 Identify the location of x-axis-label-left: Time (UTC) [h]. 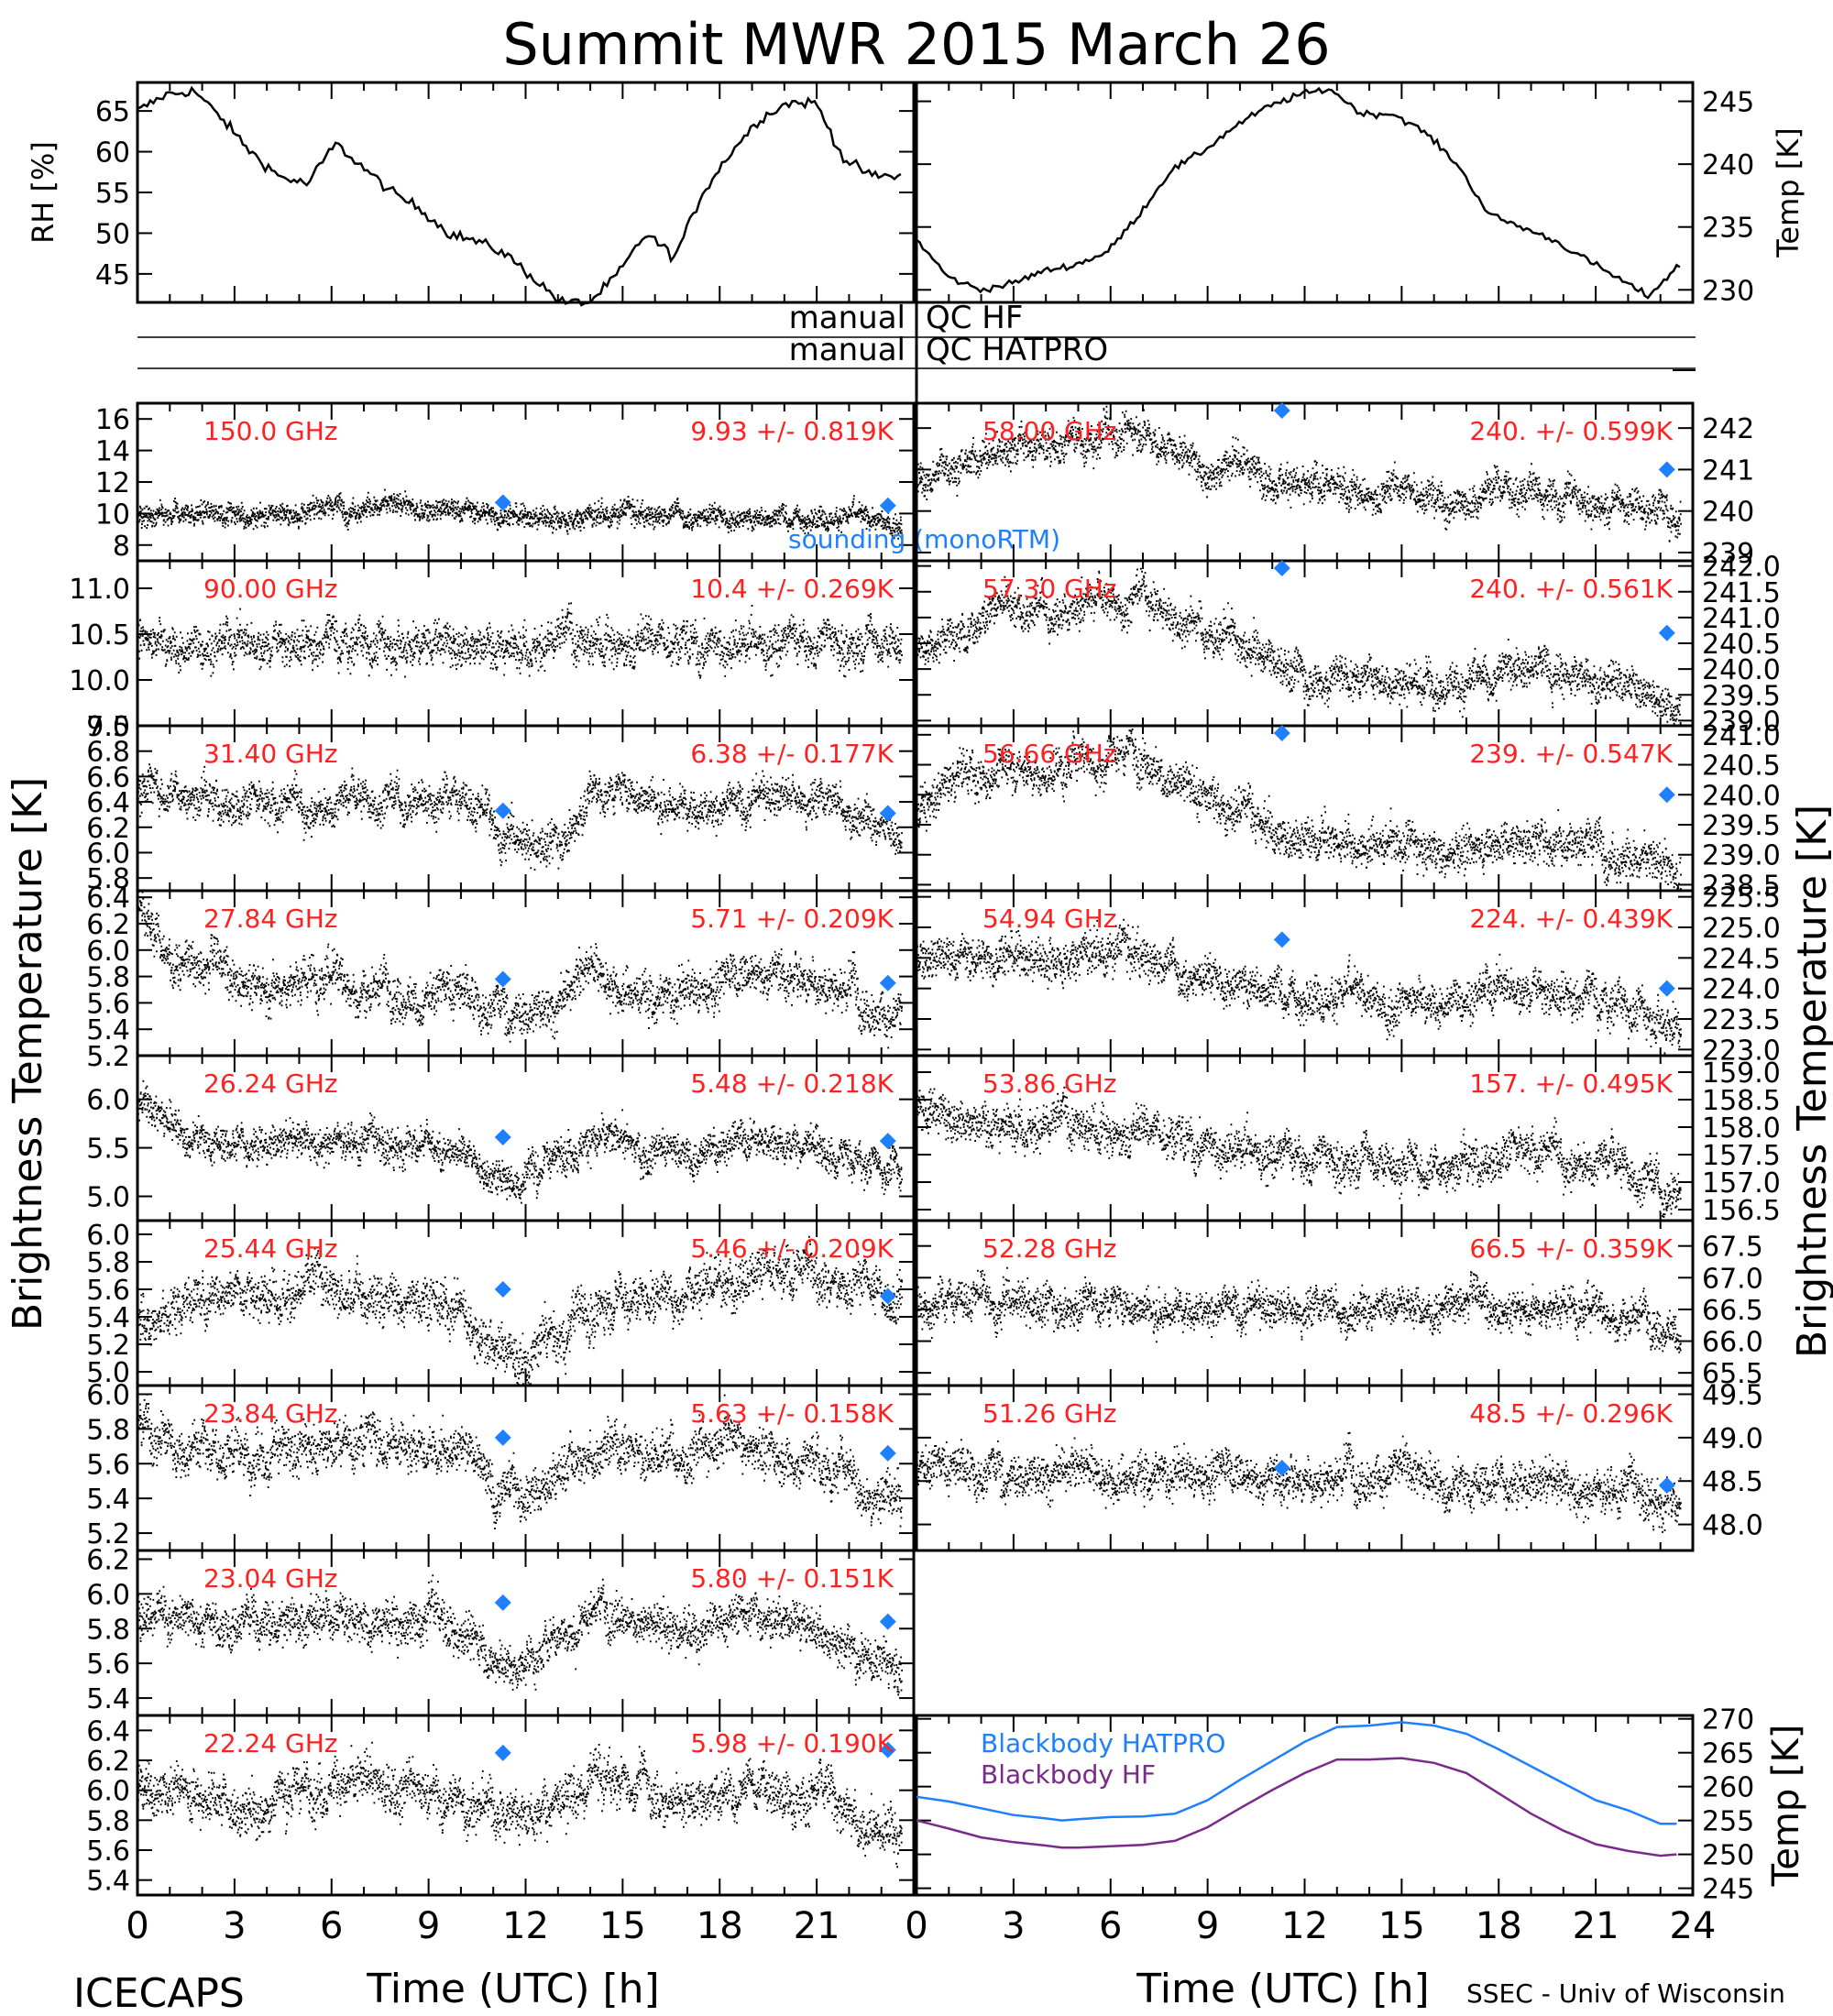
(512, 1989).